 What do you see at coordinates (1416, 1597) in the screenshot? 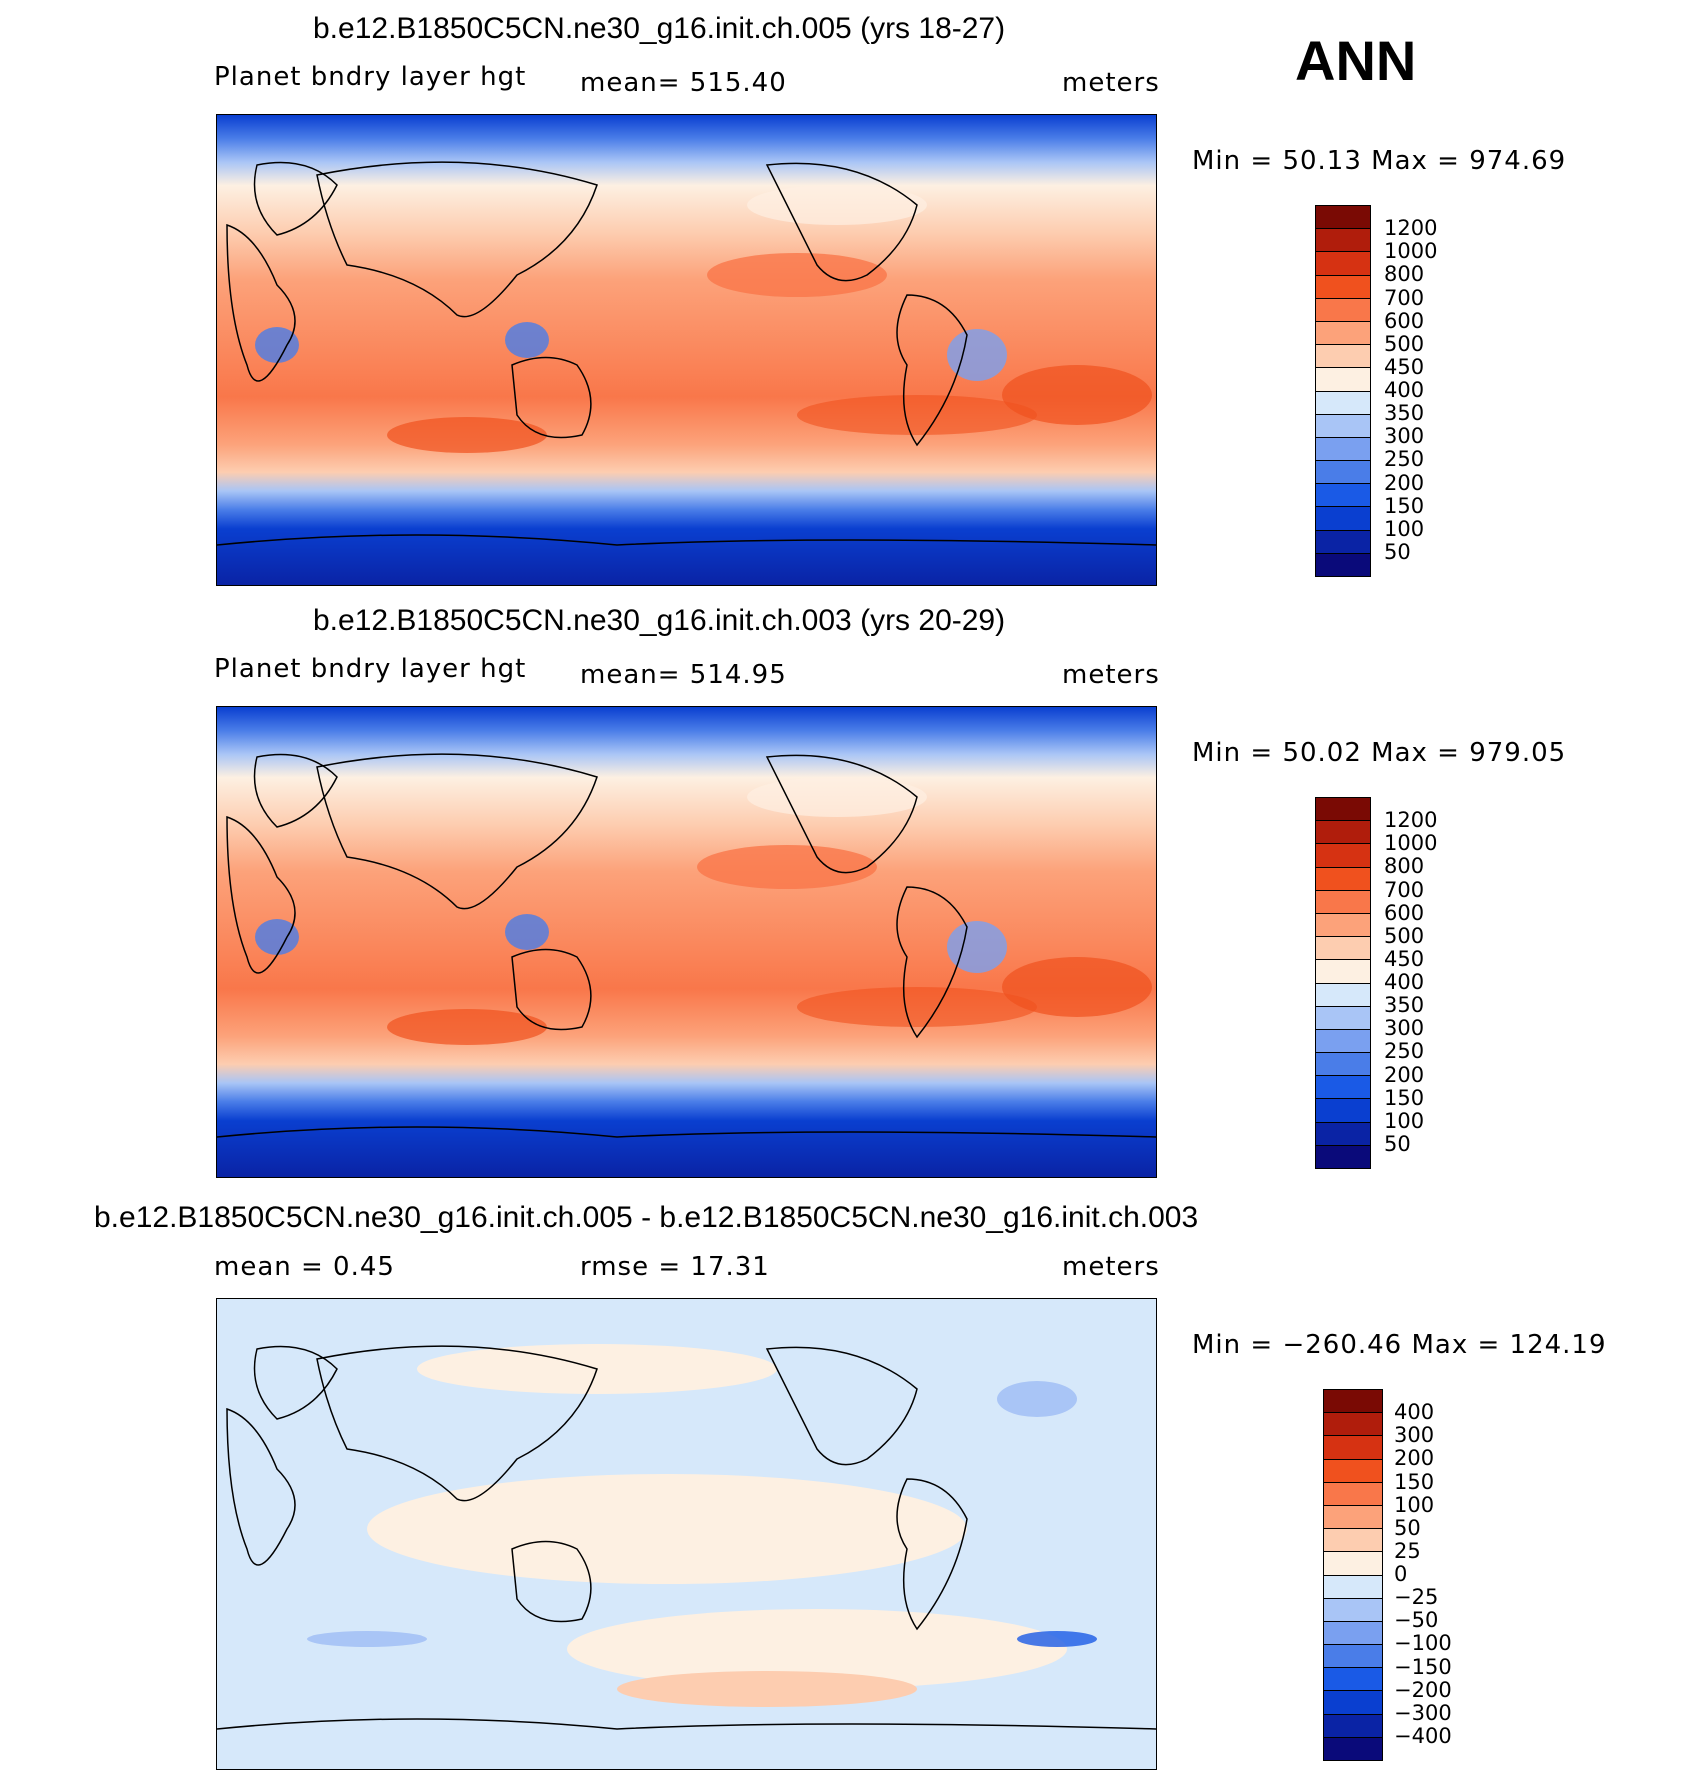
I see `colorbar-tick-label: −25` at bounding box center [1416, 1597].